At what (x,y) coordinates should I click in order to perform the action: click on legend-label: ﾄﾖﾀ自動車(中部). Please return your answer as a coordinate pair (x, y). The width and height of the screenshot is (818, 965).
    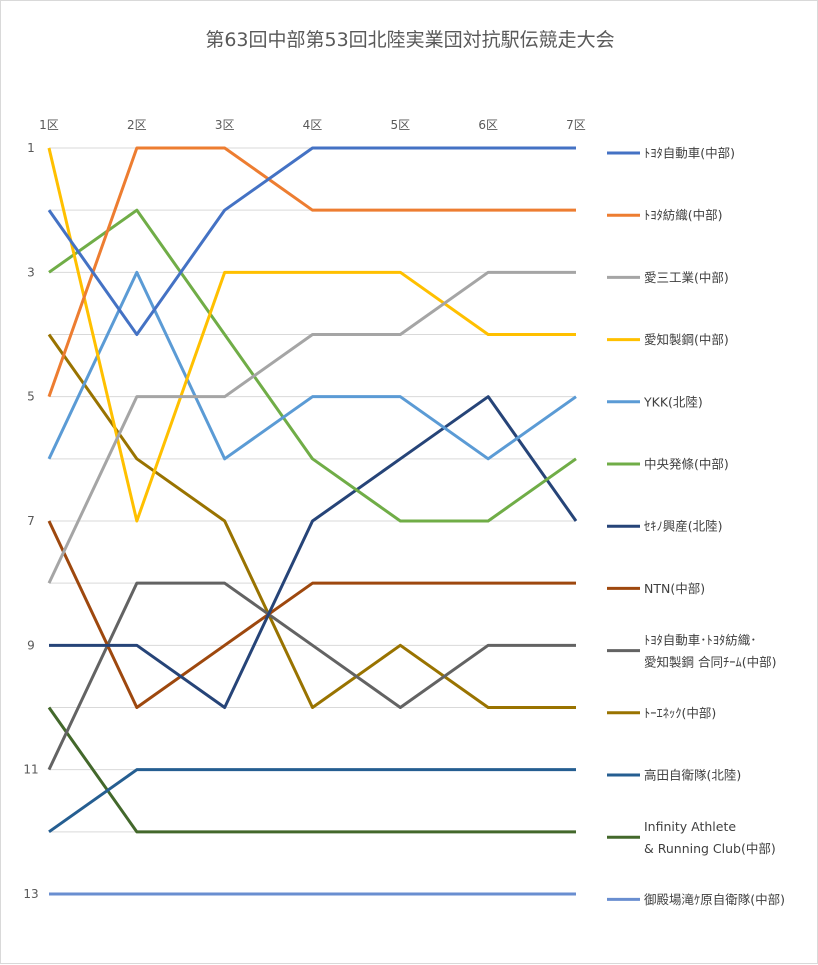
    Looking at the image, I should click on (689, 153).